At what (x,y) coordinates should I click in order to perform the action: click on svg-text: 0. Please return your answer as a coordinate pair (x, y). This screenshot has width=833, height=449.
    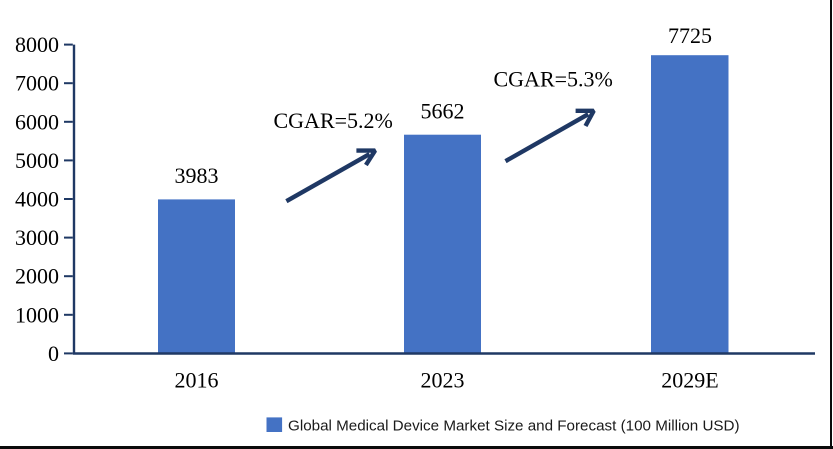
    Looking at the image, I should click on (53, 353).